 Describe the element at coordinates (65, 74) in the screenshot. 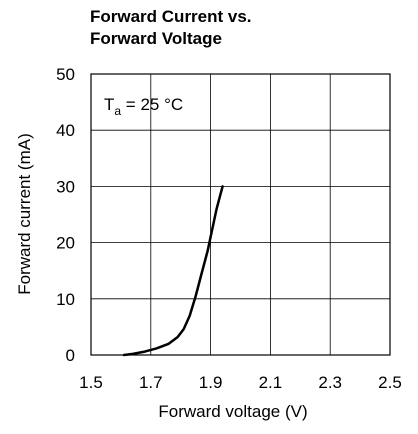

I see `y-tick-label: 50` at that location.